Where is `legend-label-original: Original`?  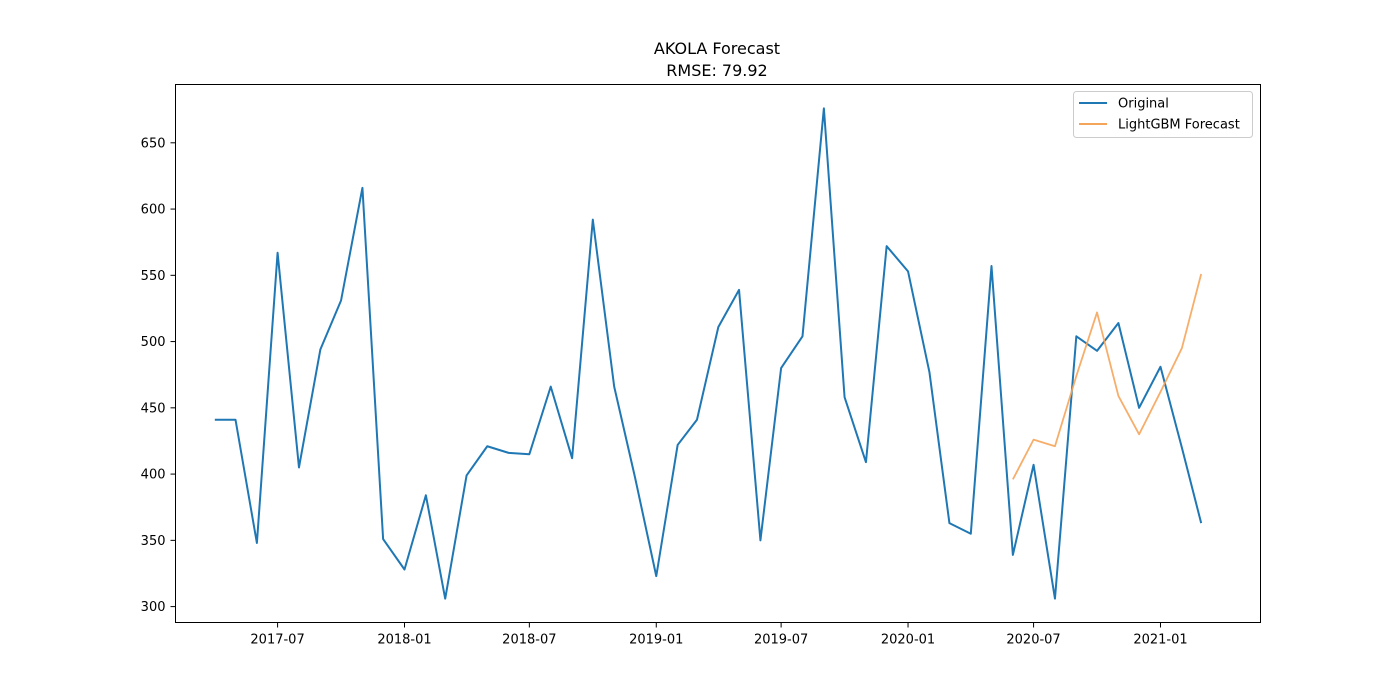 legend-label-original: Original is located at coordinates (1143, 104).